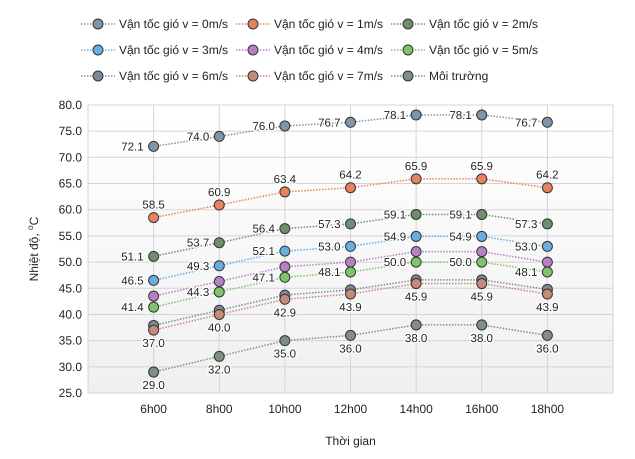 The height and width of the screenshot is (459, 635). What do you see at coordinates (132, 257) in the screenshot?
I see `data-label: 51.1` at bounding box center [132, 257].